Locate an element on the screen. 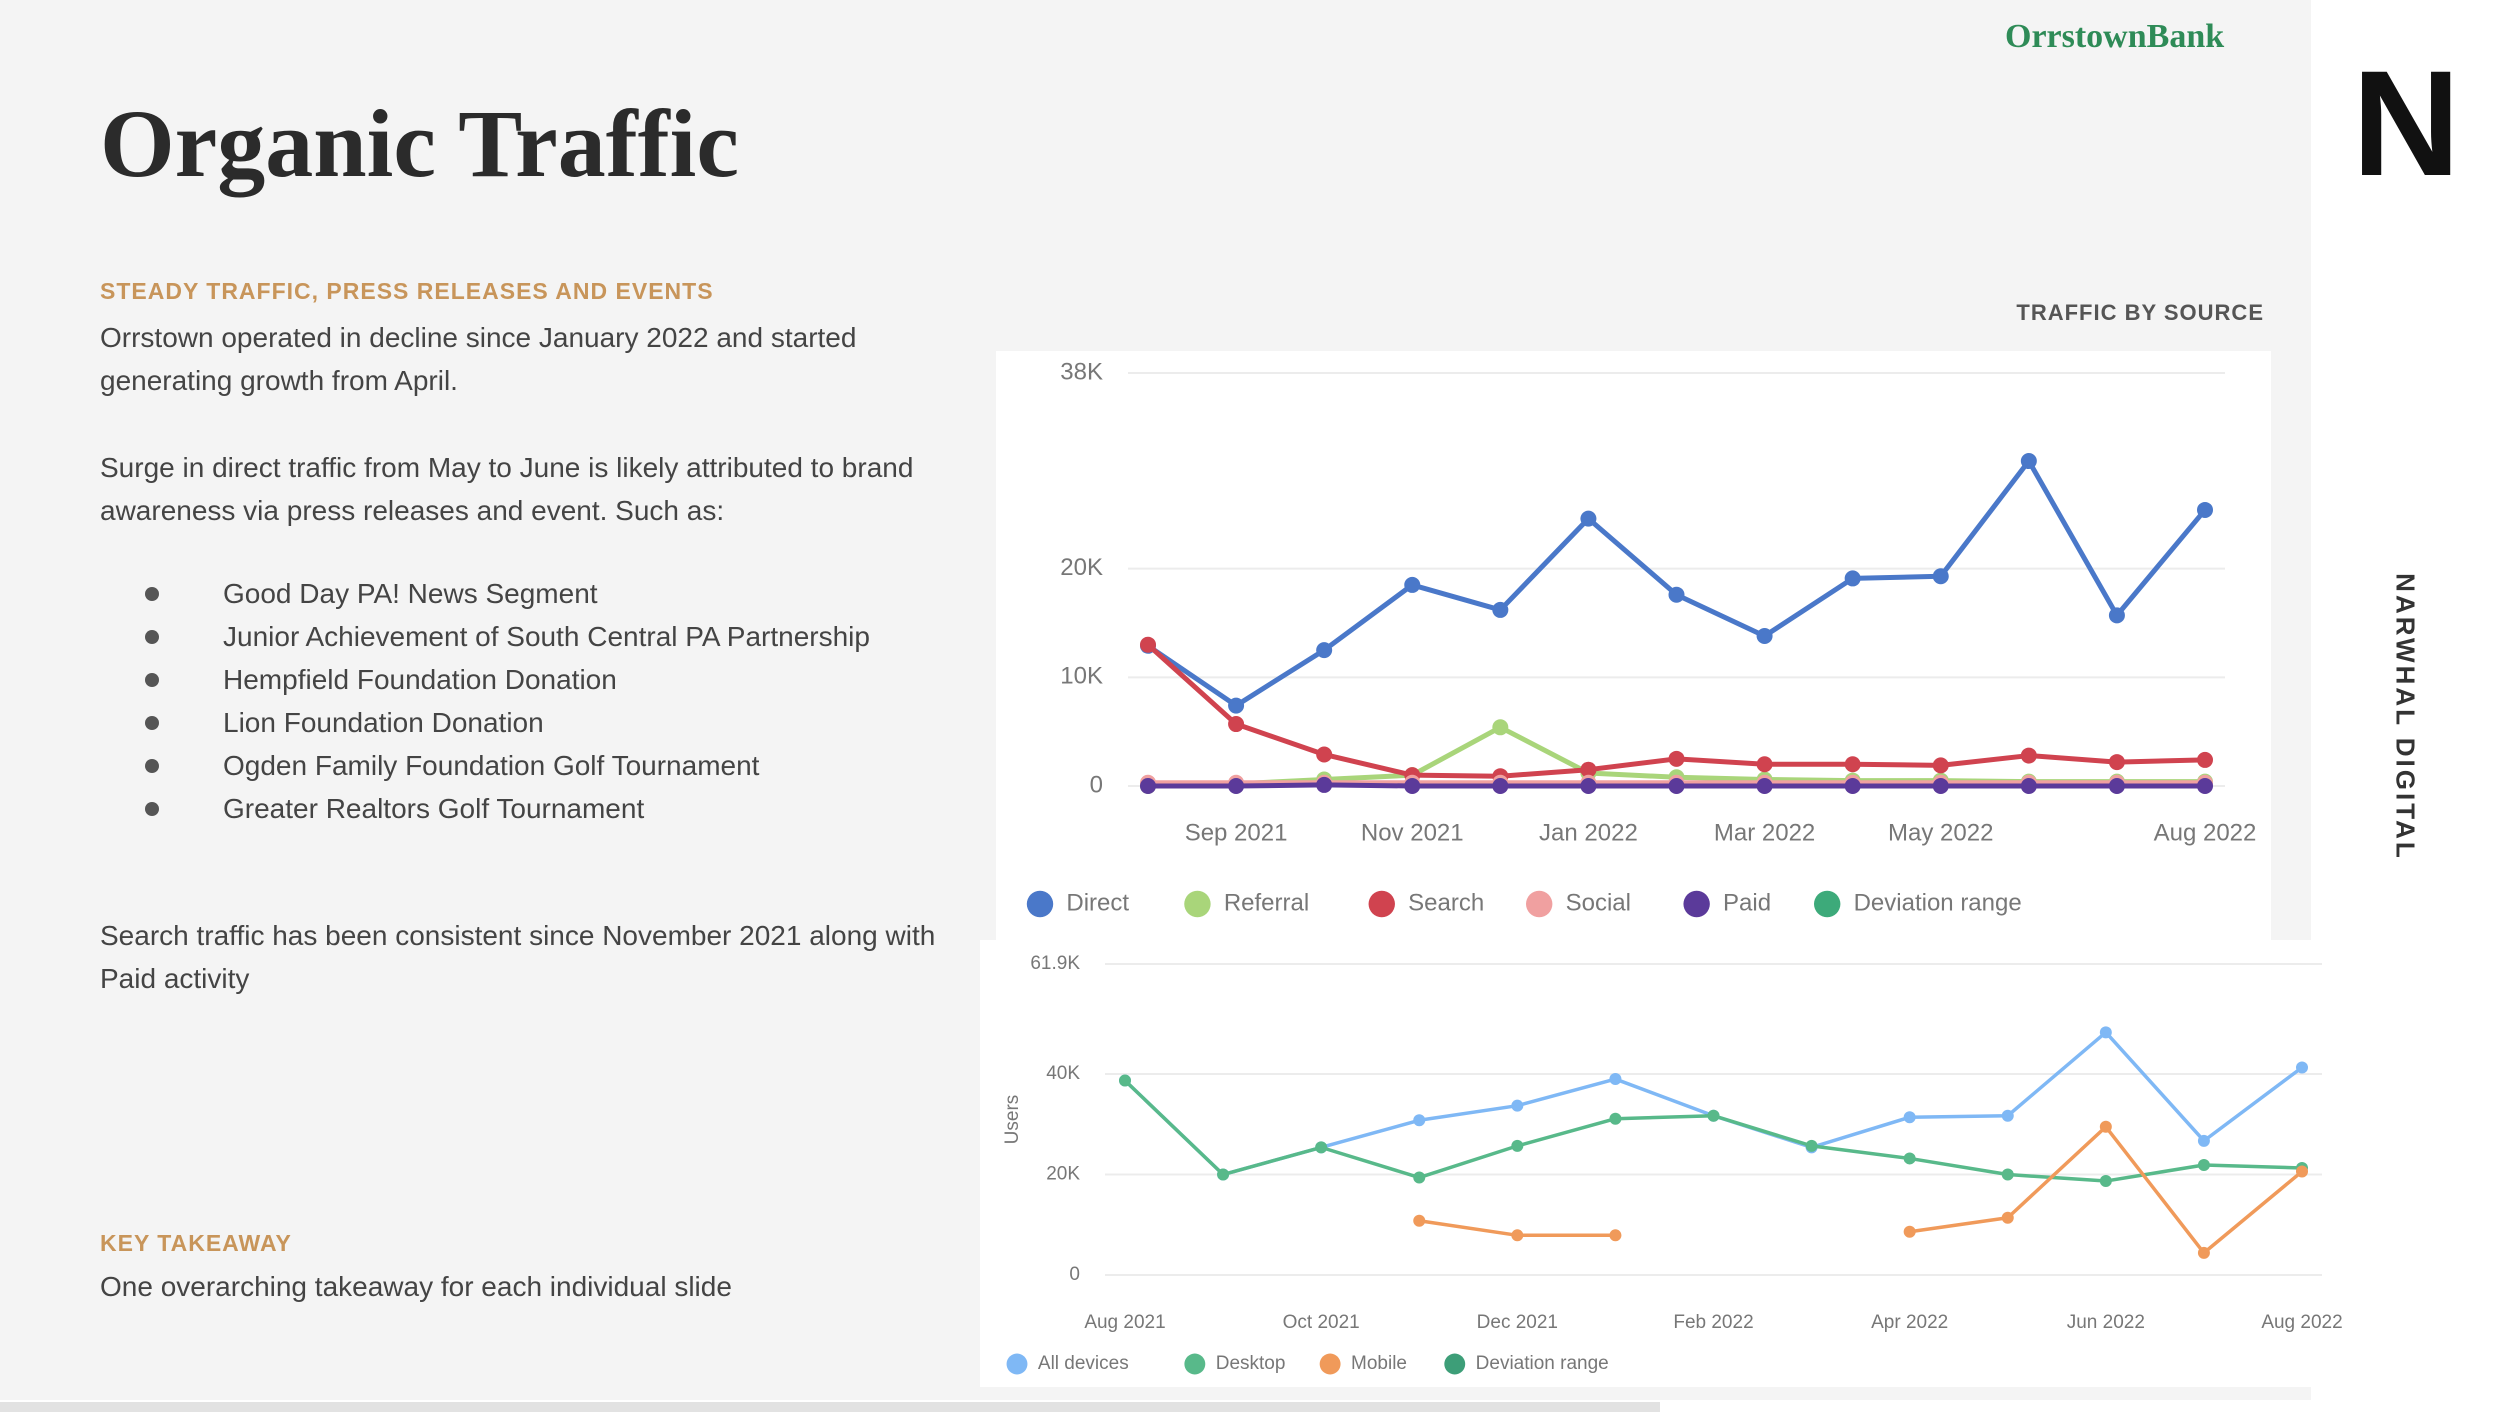 The height and width of the screenshot is (1421, 2500). x-tick-label: Nov 2021 is located at coordinates (1412, 832).